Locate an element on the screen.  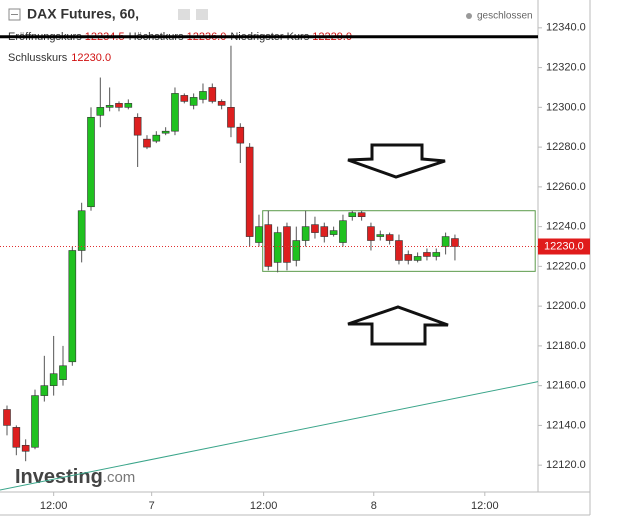
eye-icon is located at coordinates (184, 14).